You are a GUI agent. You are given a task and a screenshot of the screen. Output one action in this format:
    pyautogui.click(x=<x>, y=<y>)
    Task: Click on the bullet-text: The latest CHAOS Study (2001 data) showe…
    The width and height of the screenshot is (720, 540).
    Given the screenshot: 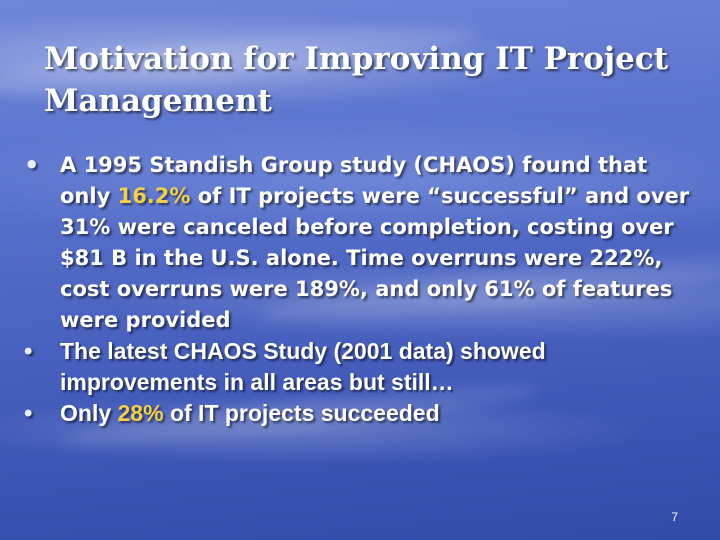 What is the action you would take?
    pyautogui.click(x=303, y=366)
    